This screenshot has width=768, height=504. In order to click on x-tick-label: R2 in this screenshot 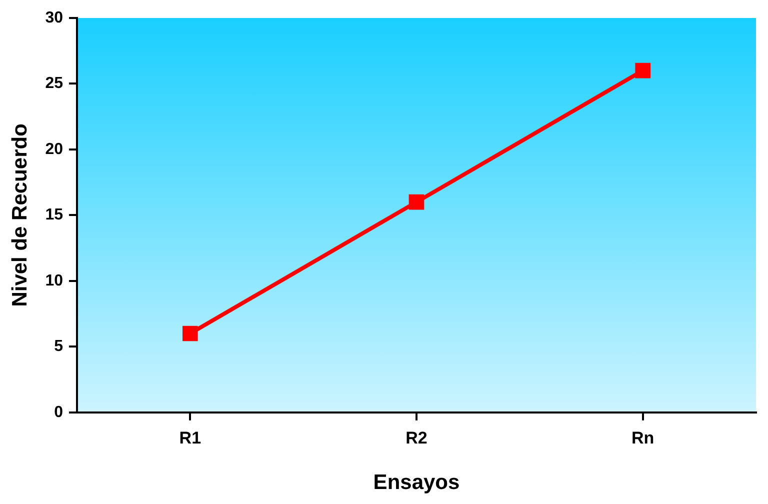, I will do `click(417, 438)`.